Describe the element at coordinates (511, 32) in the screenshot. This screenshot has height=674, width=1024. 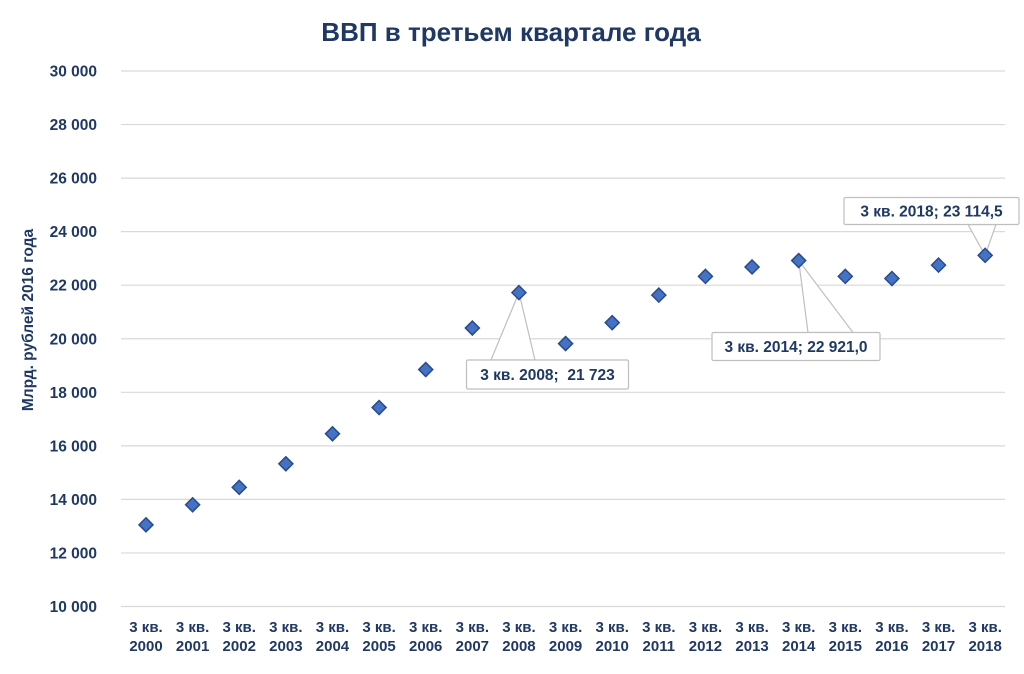
I see `chart-title: ВВП в третьем квартале года` at that location.